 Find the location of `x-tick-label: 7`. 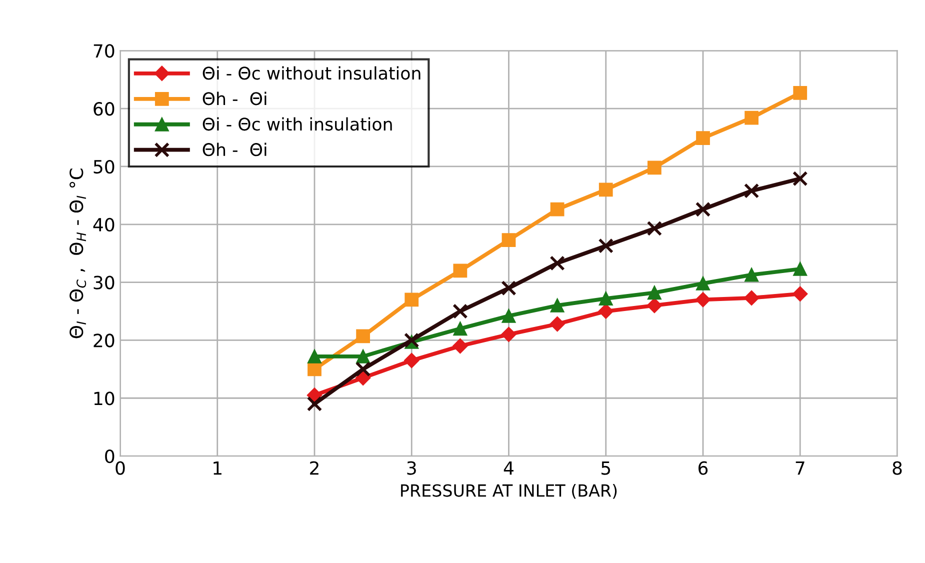

x-tick-label: 7 is located at coordinates (800, 468).